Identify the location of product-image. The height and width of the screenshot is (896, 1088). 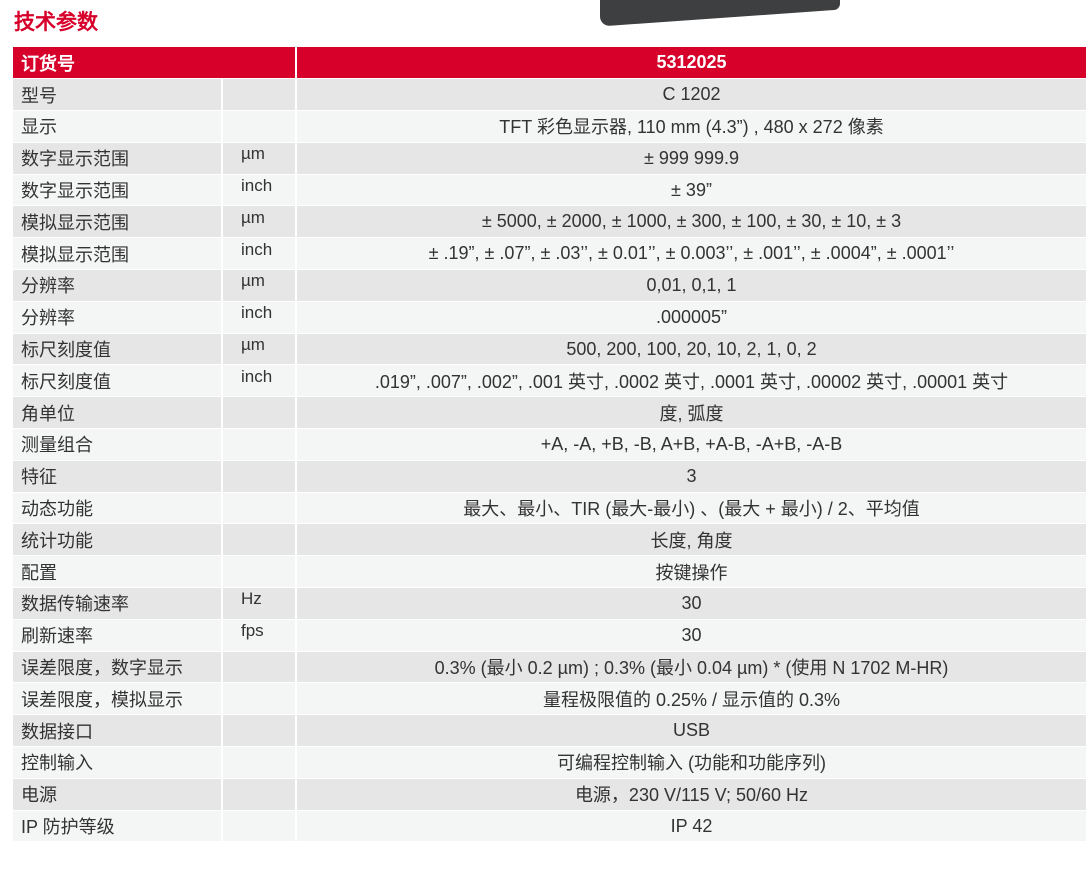
(720, 13).